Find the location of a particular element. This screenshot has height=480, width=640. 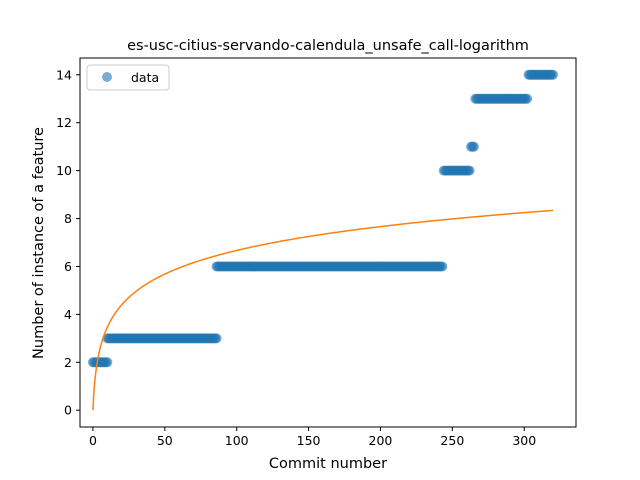

x-tick-label: 150 is located at coordinates (309, 440).